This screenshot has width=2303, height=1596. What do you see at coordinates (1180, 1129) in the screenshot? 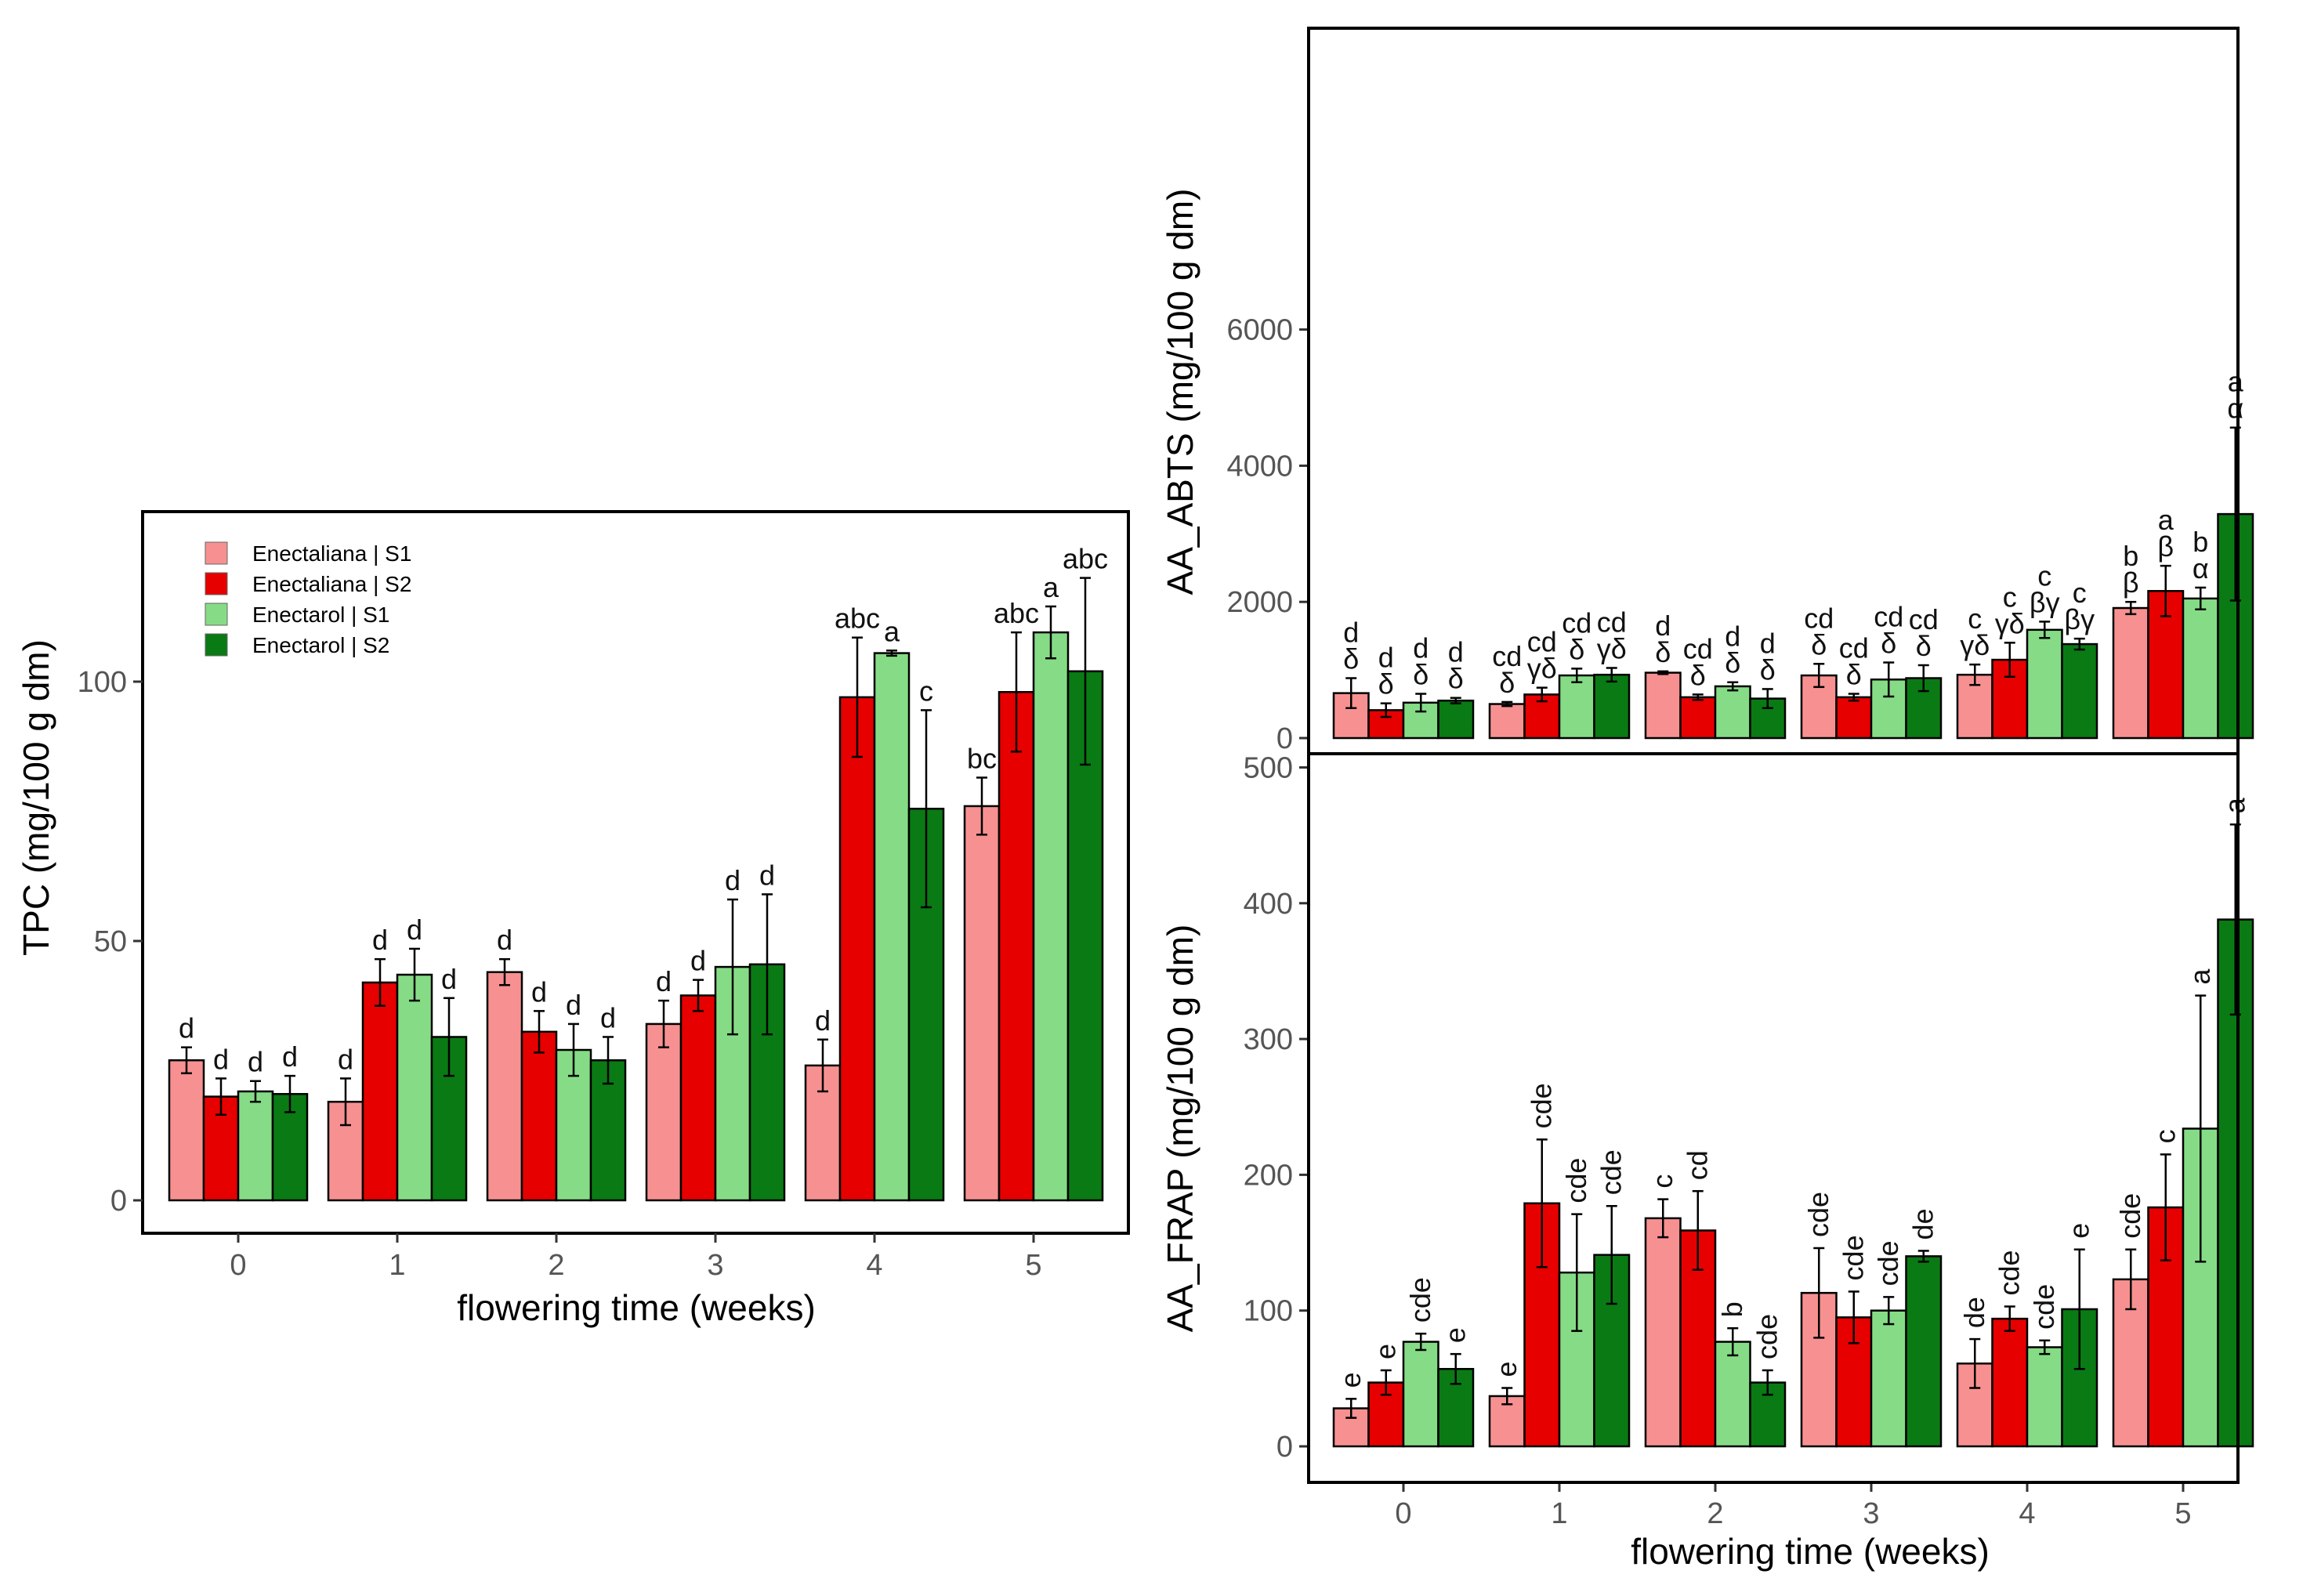
I see `frap-y-axis-title: AA_FRAP (mg/100 g dm)` at bounding box center [1180, 1129].